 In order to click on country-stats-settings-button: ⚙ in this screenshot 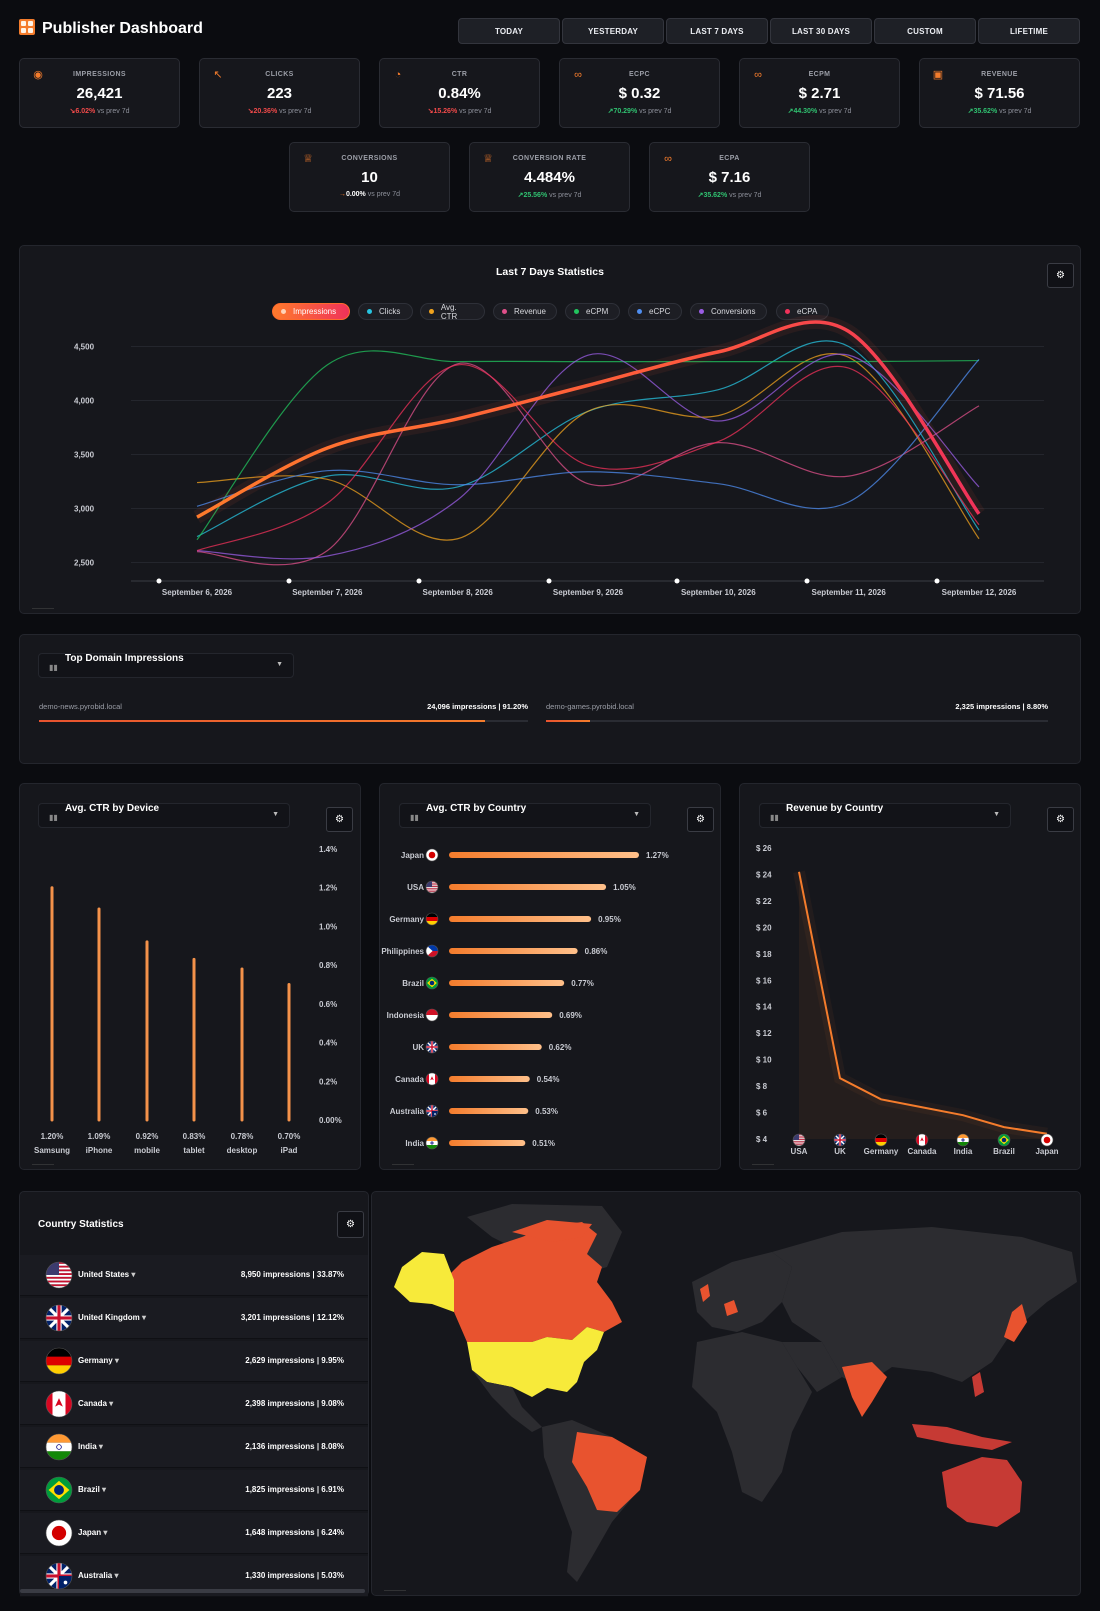, I will do `click(350, 1224)`.